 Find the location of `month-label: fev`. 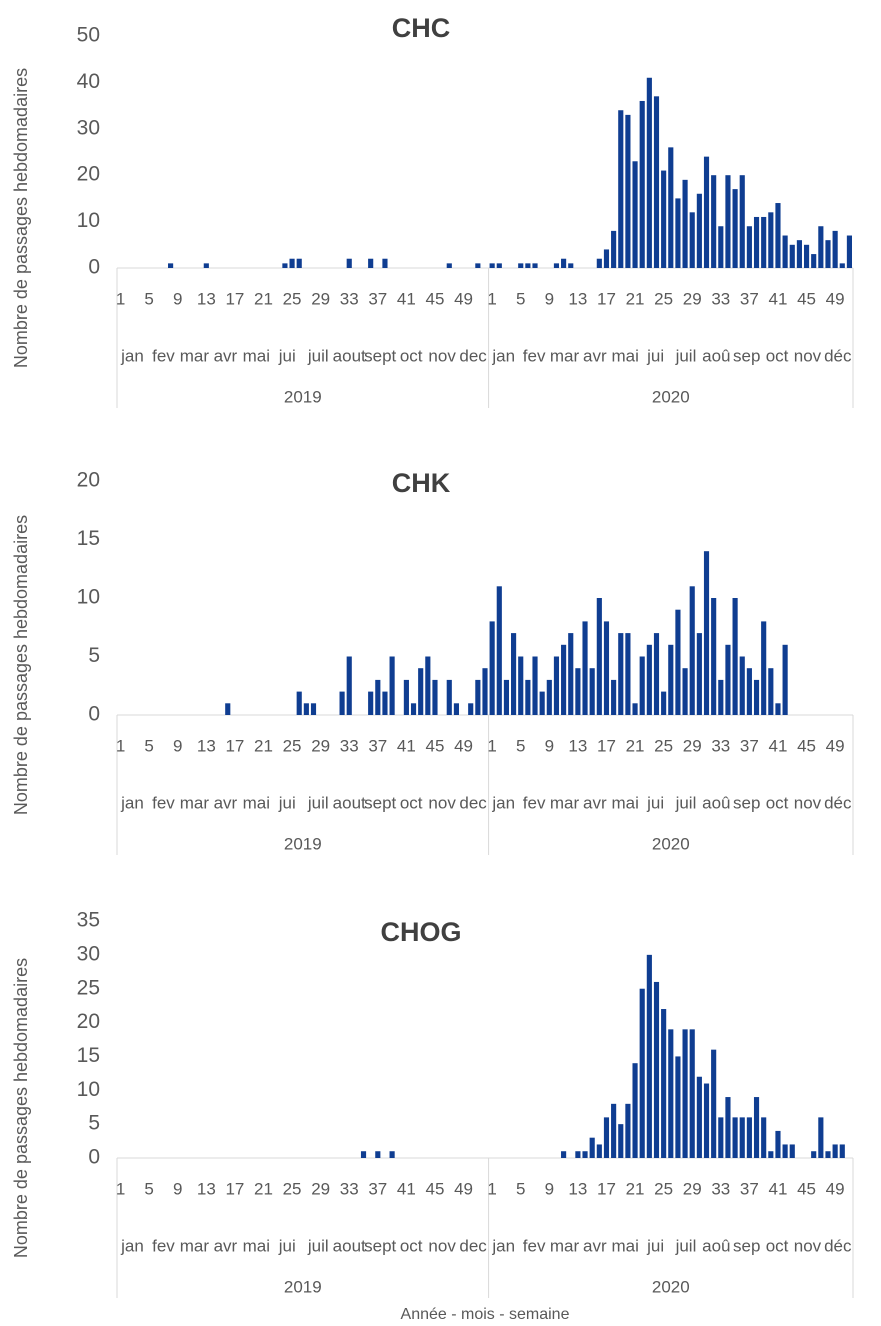

month-label: fev is located at coordinates (163, 802).